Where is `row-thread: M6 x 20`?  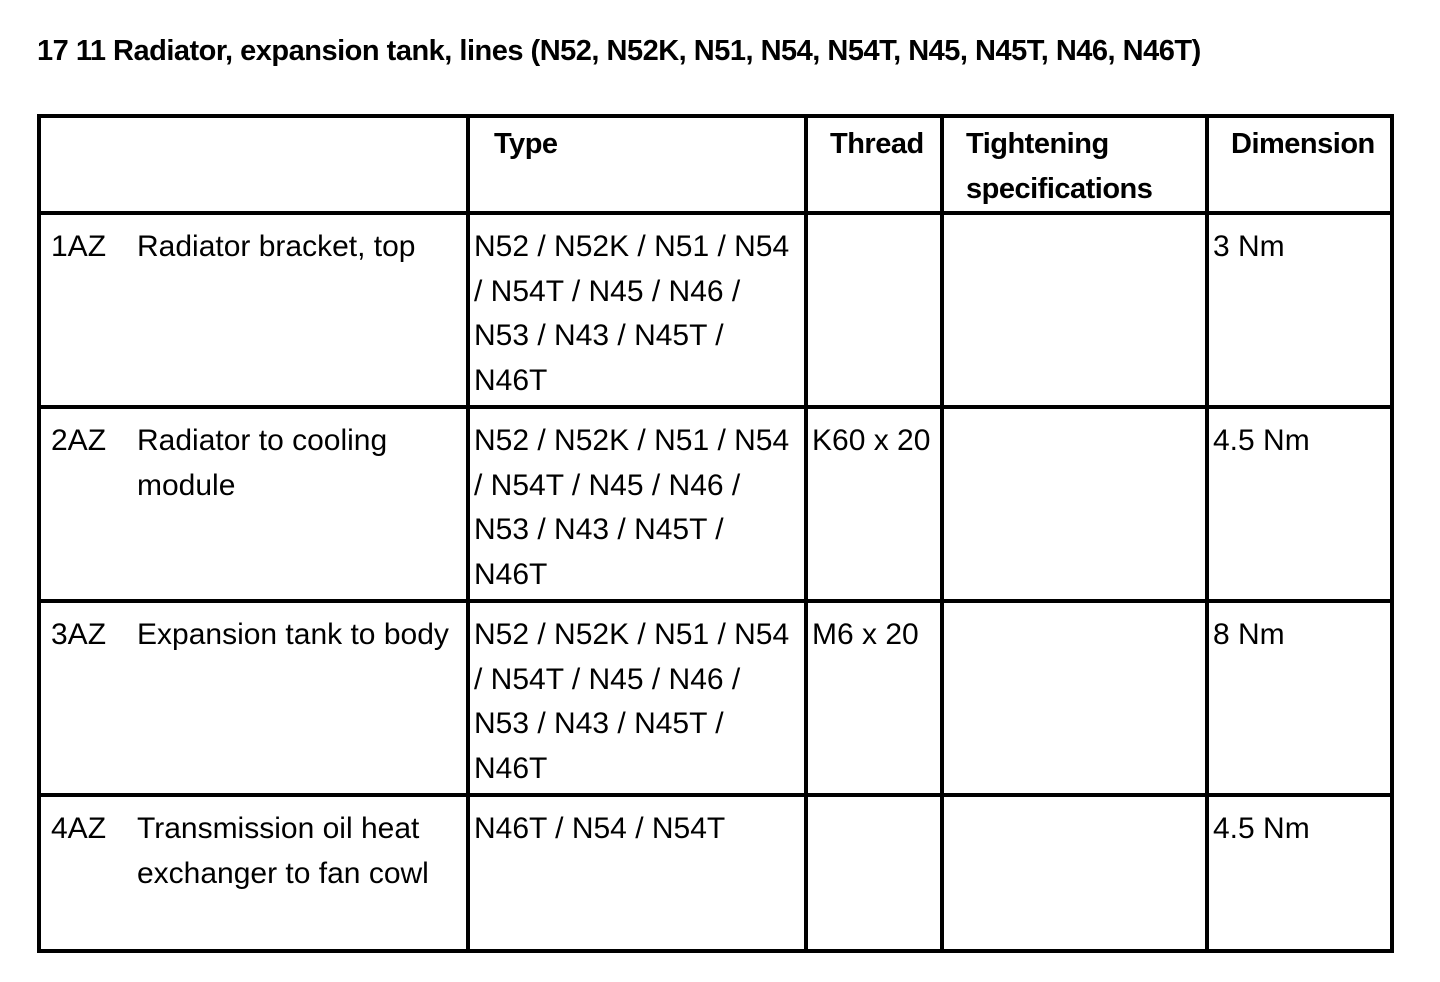 row-thread: M6 x 20 is located at coordinates (874, 698).